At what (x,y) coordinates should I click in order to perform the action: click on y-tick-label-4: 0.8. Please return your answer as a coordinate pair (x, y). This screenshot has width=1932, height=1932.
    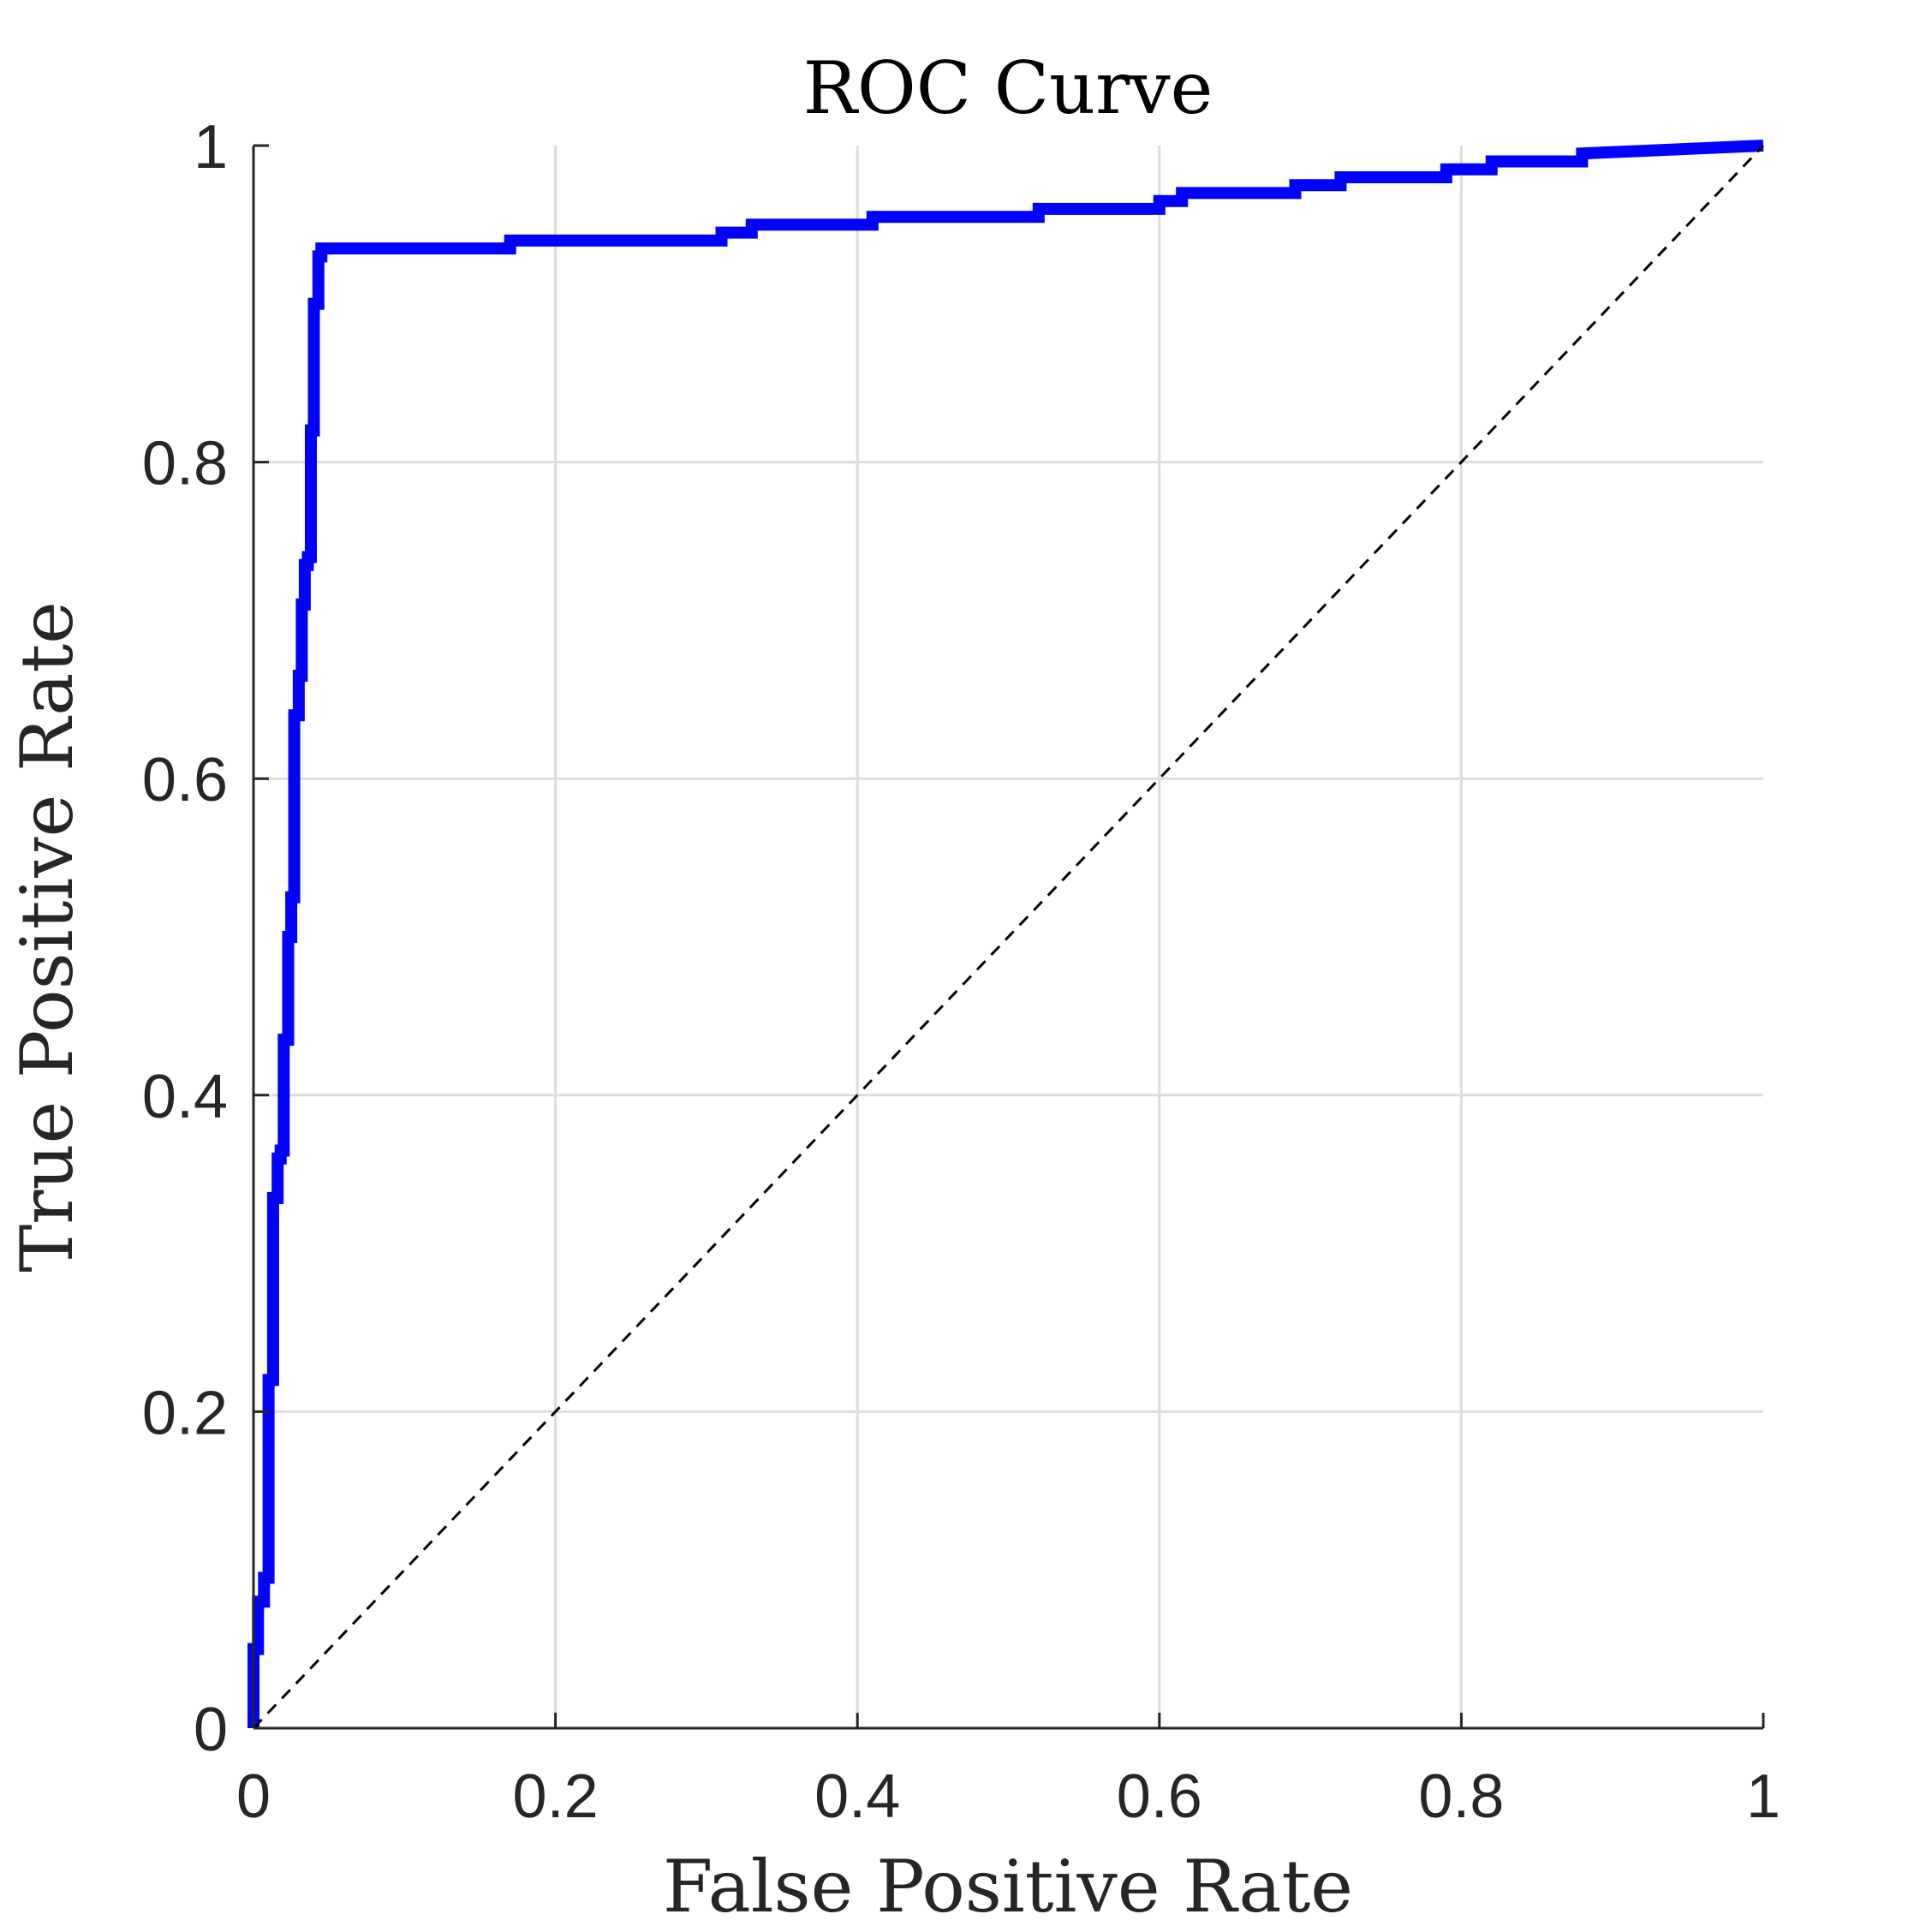
    Looking at the image, I should click on (185, 464).